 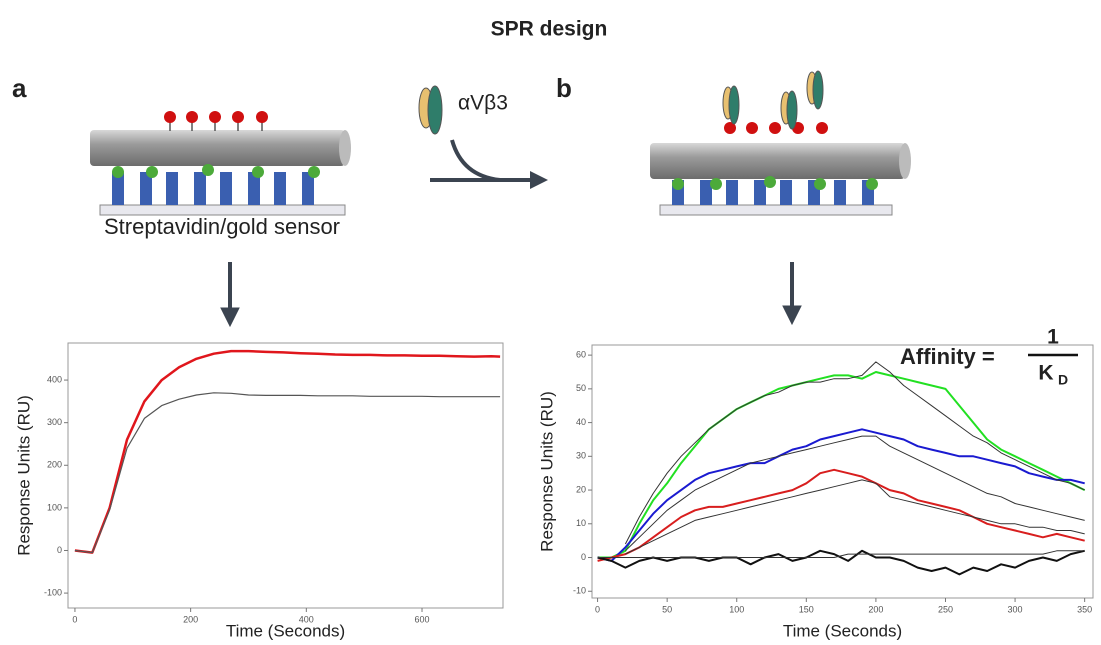 I want to click on x-tick-label: 250, so click(x=945, y=609).